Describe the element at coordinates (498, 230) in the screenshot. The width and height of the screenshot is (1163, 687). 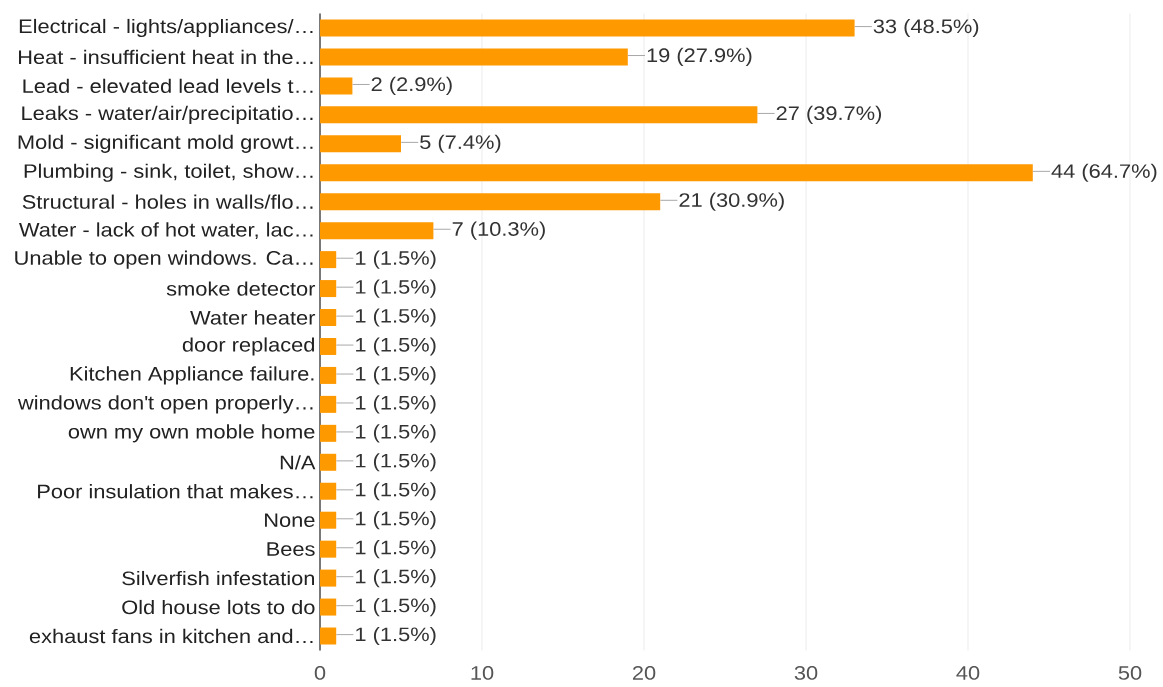
I see `data-label: 7 (10.3%)` at that location.